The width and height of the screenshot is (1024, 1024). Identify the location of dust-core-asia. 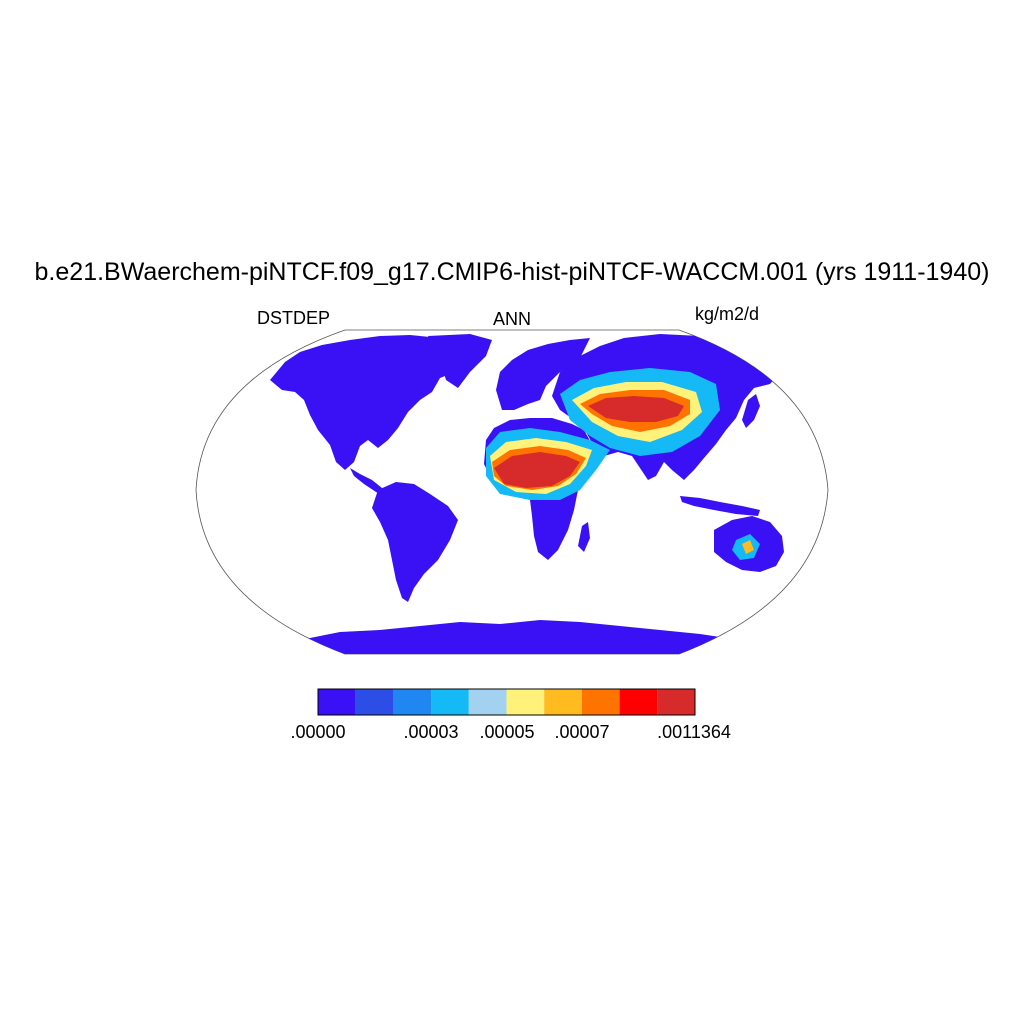
(636, 409).